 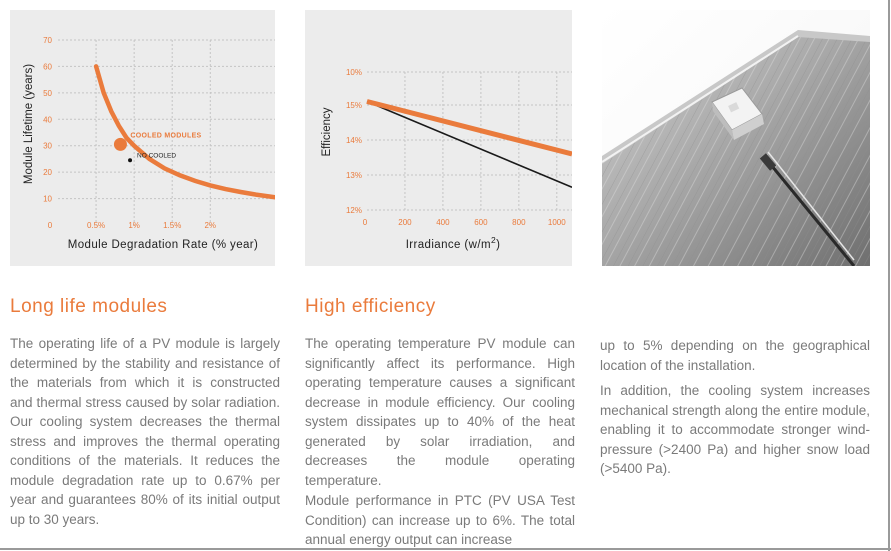 I want to click on no-cooled-point, so click(x=130, y=160).